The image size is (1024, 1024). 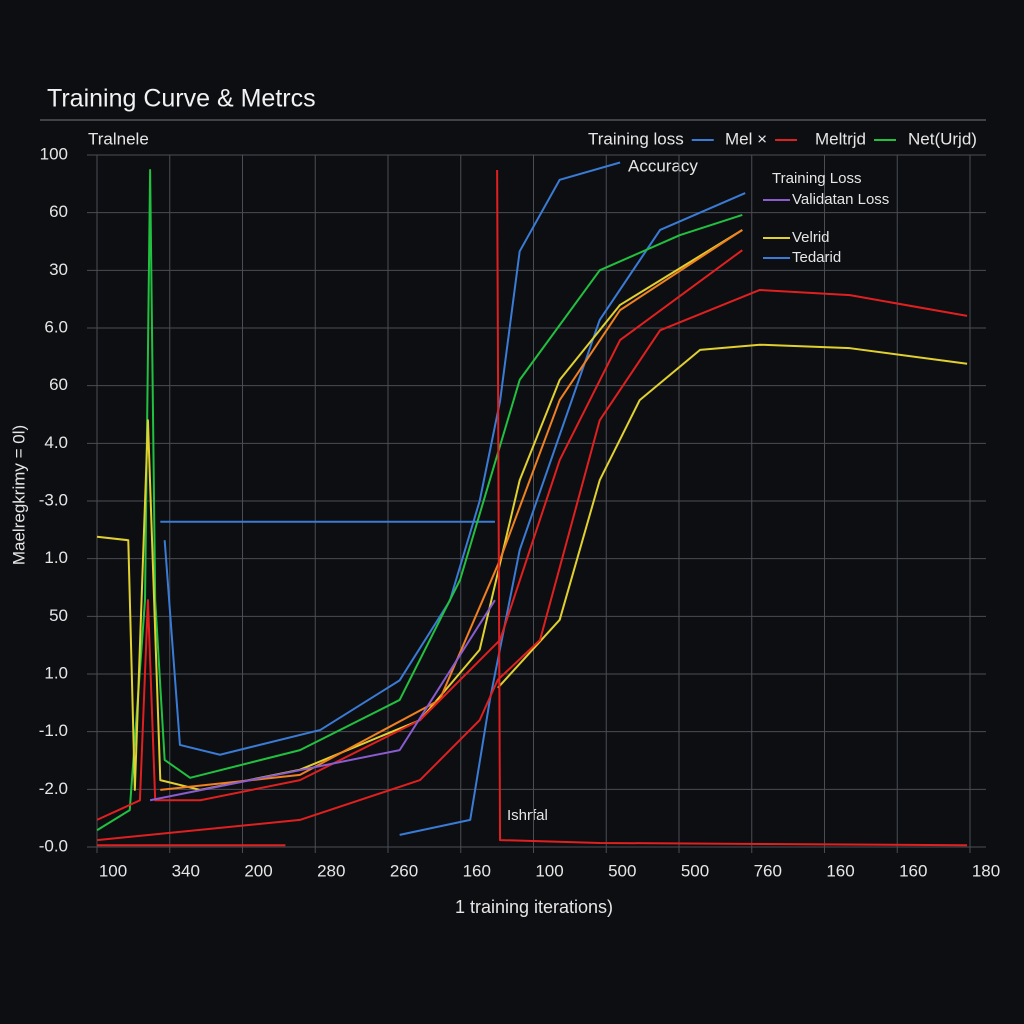 What do you see at coordinates (56, 326) in the screenshot?
I see `y-tick-label: 6.0` at bounding box center [56, 326].